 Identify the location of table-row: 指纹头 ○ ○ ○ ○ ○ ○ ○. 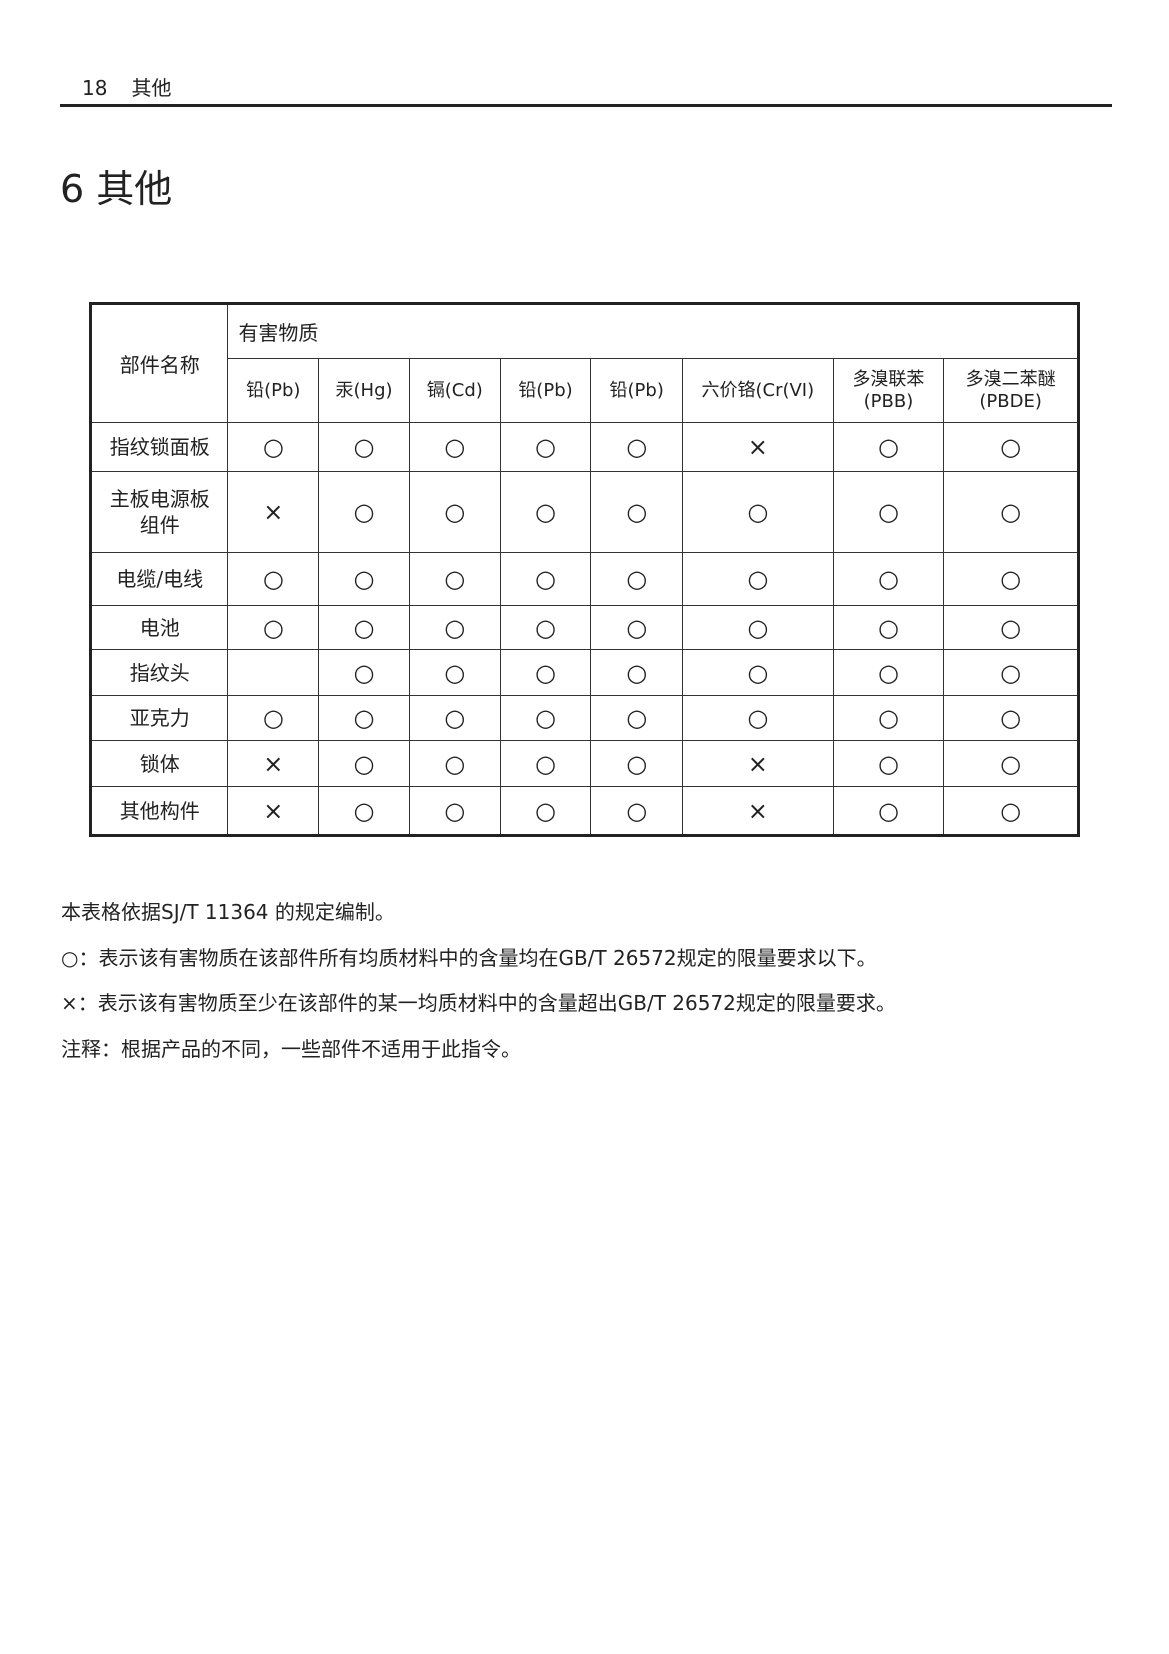
(584, 672).